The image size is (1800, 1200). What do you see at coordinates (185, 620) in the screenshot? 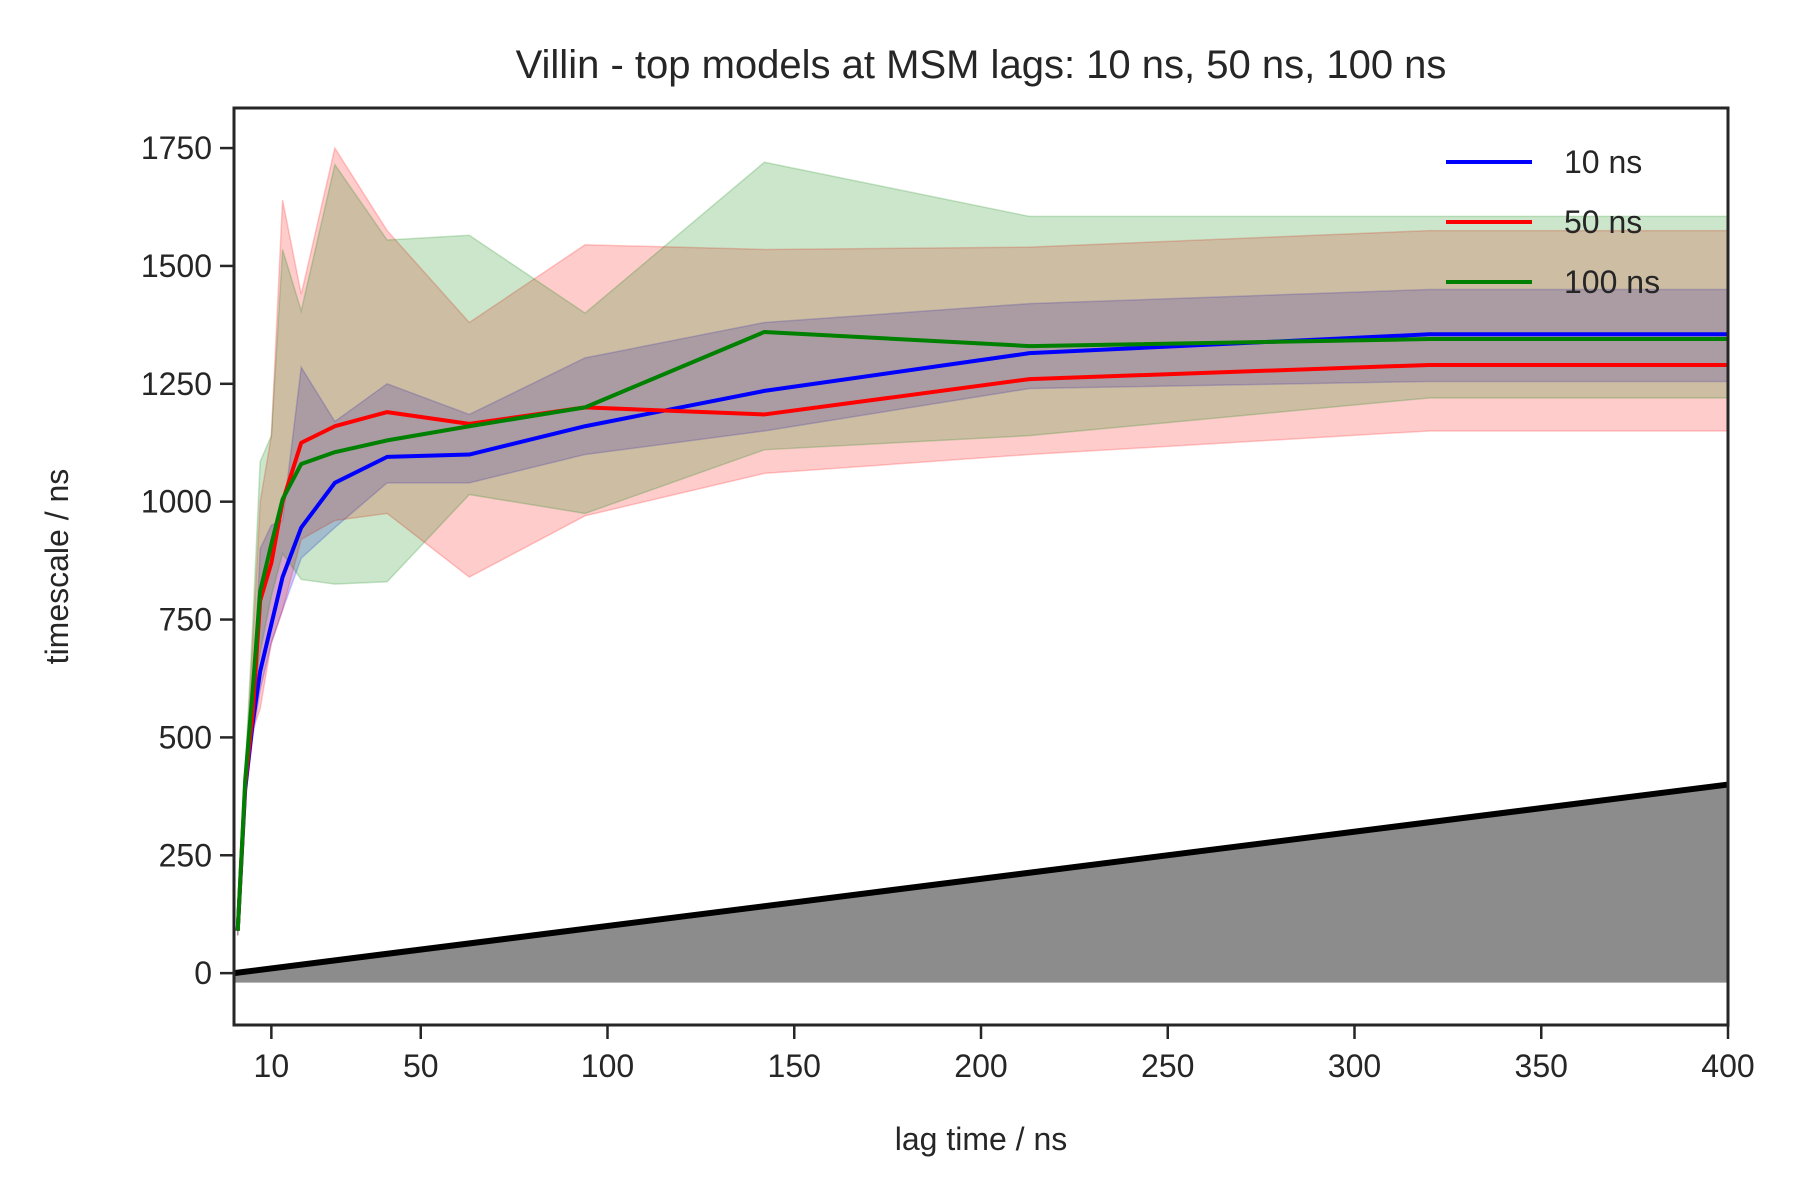
I see `y-tick-label: 750` at bounding box center [185, 620].